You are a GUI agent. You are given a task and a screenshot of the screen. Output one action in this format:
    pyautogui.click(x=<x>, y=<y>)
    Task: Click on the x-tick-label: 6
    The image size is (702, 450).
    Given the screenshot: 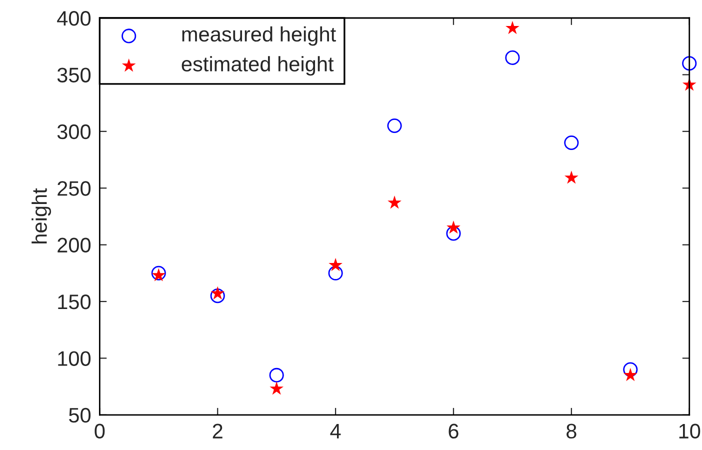 What is the action you would take?
    pyautogui.click(x=453, y=431)
    